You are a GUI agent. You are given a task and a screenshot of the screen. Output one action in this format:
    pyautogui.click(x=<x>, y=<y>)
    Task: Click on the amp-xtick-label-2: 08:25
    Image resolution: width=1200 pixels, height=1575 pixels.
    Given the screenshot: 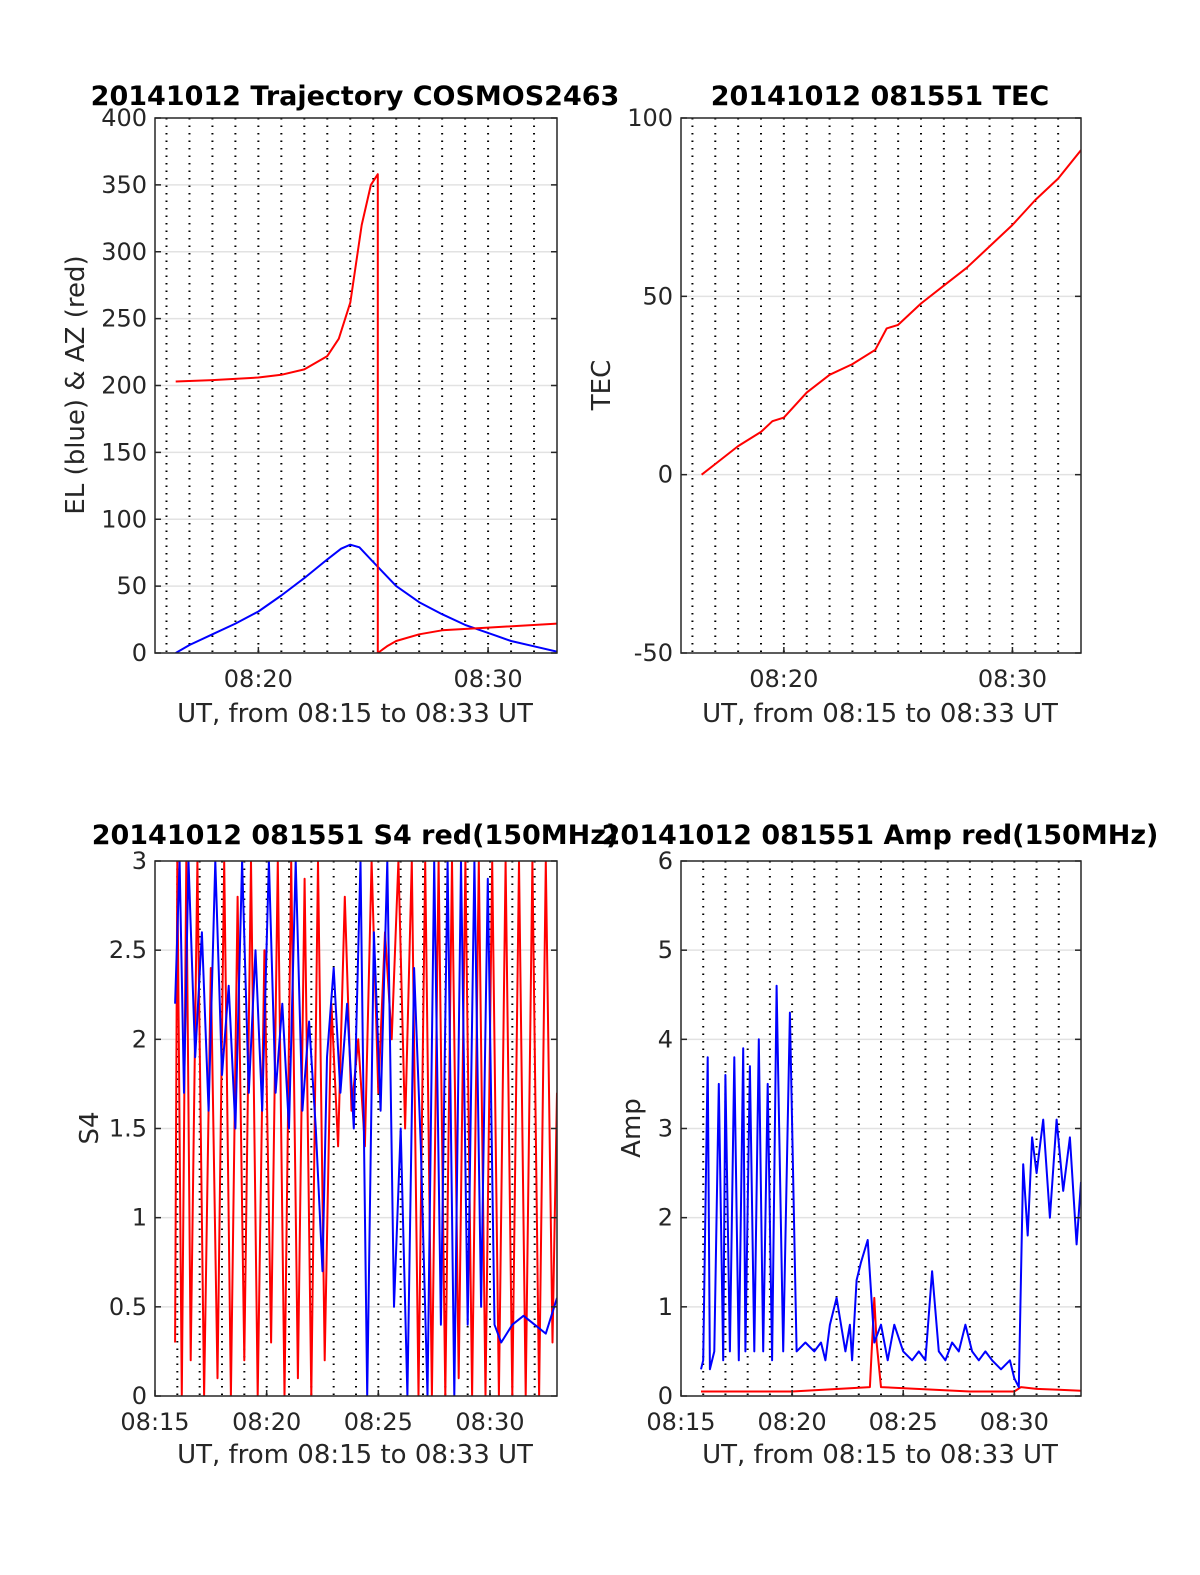 What is the action you would take?
    pyautogui.click(x=903, y=1422)
    